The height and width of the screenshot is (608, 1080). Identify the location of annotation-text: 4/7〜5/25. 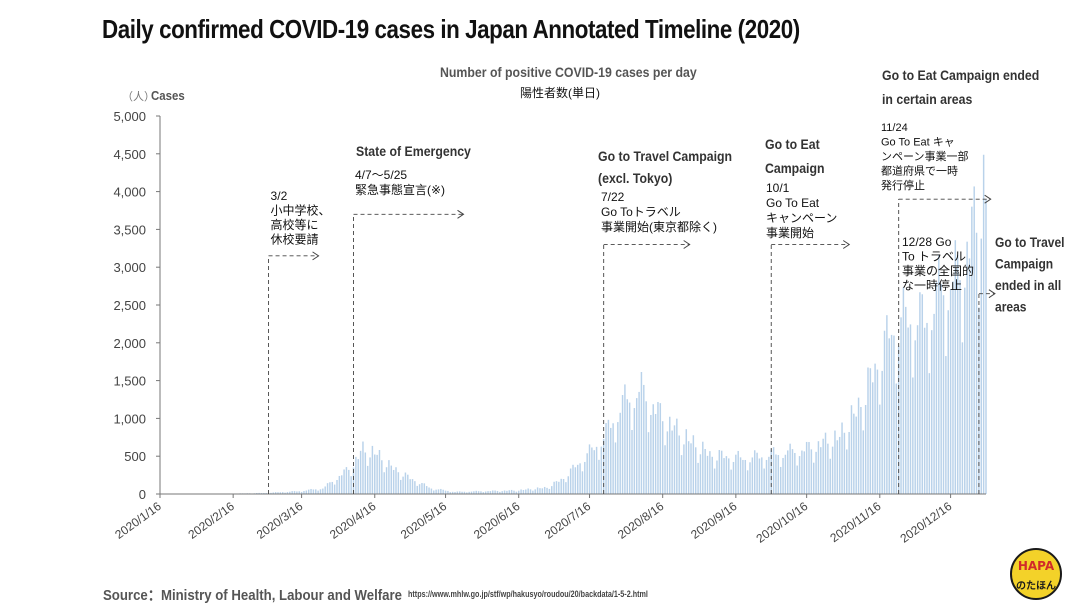
(381, 175).